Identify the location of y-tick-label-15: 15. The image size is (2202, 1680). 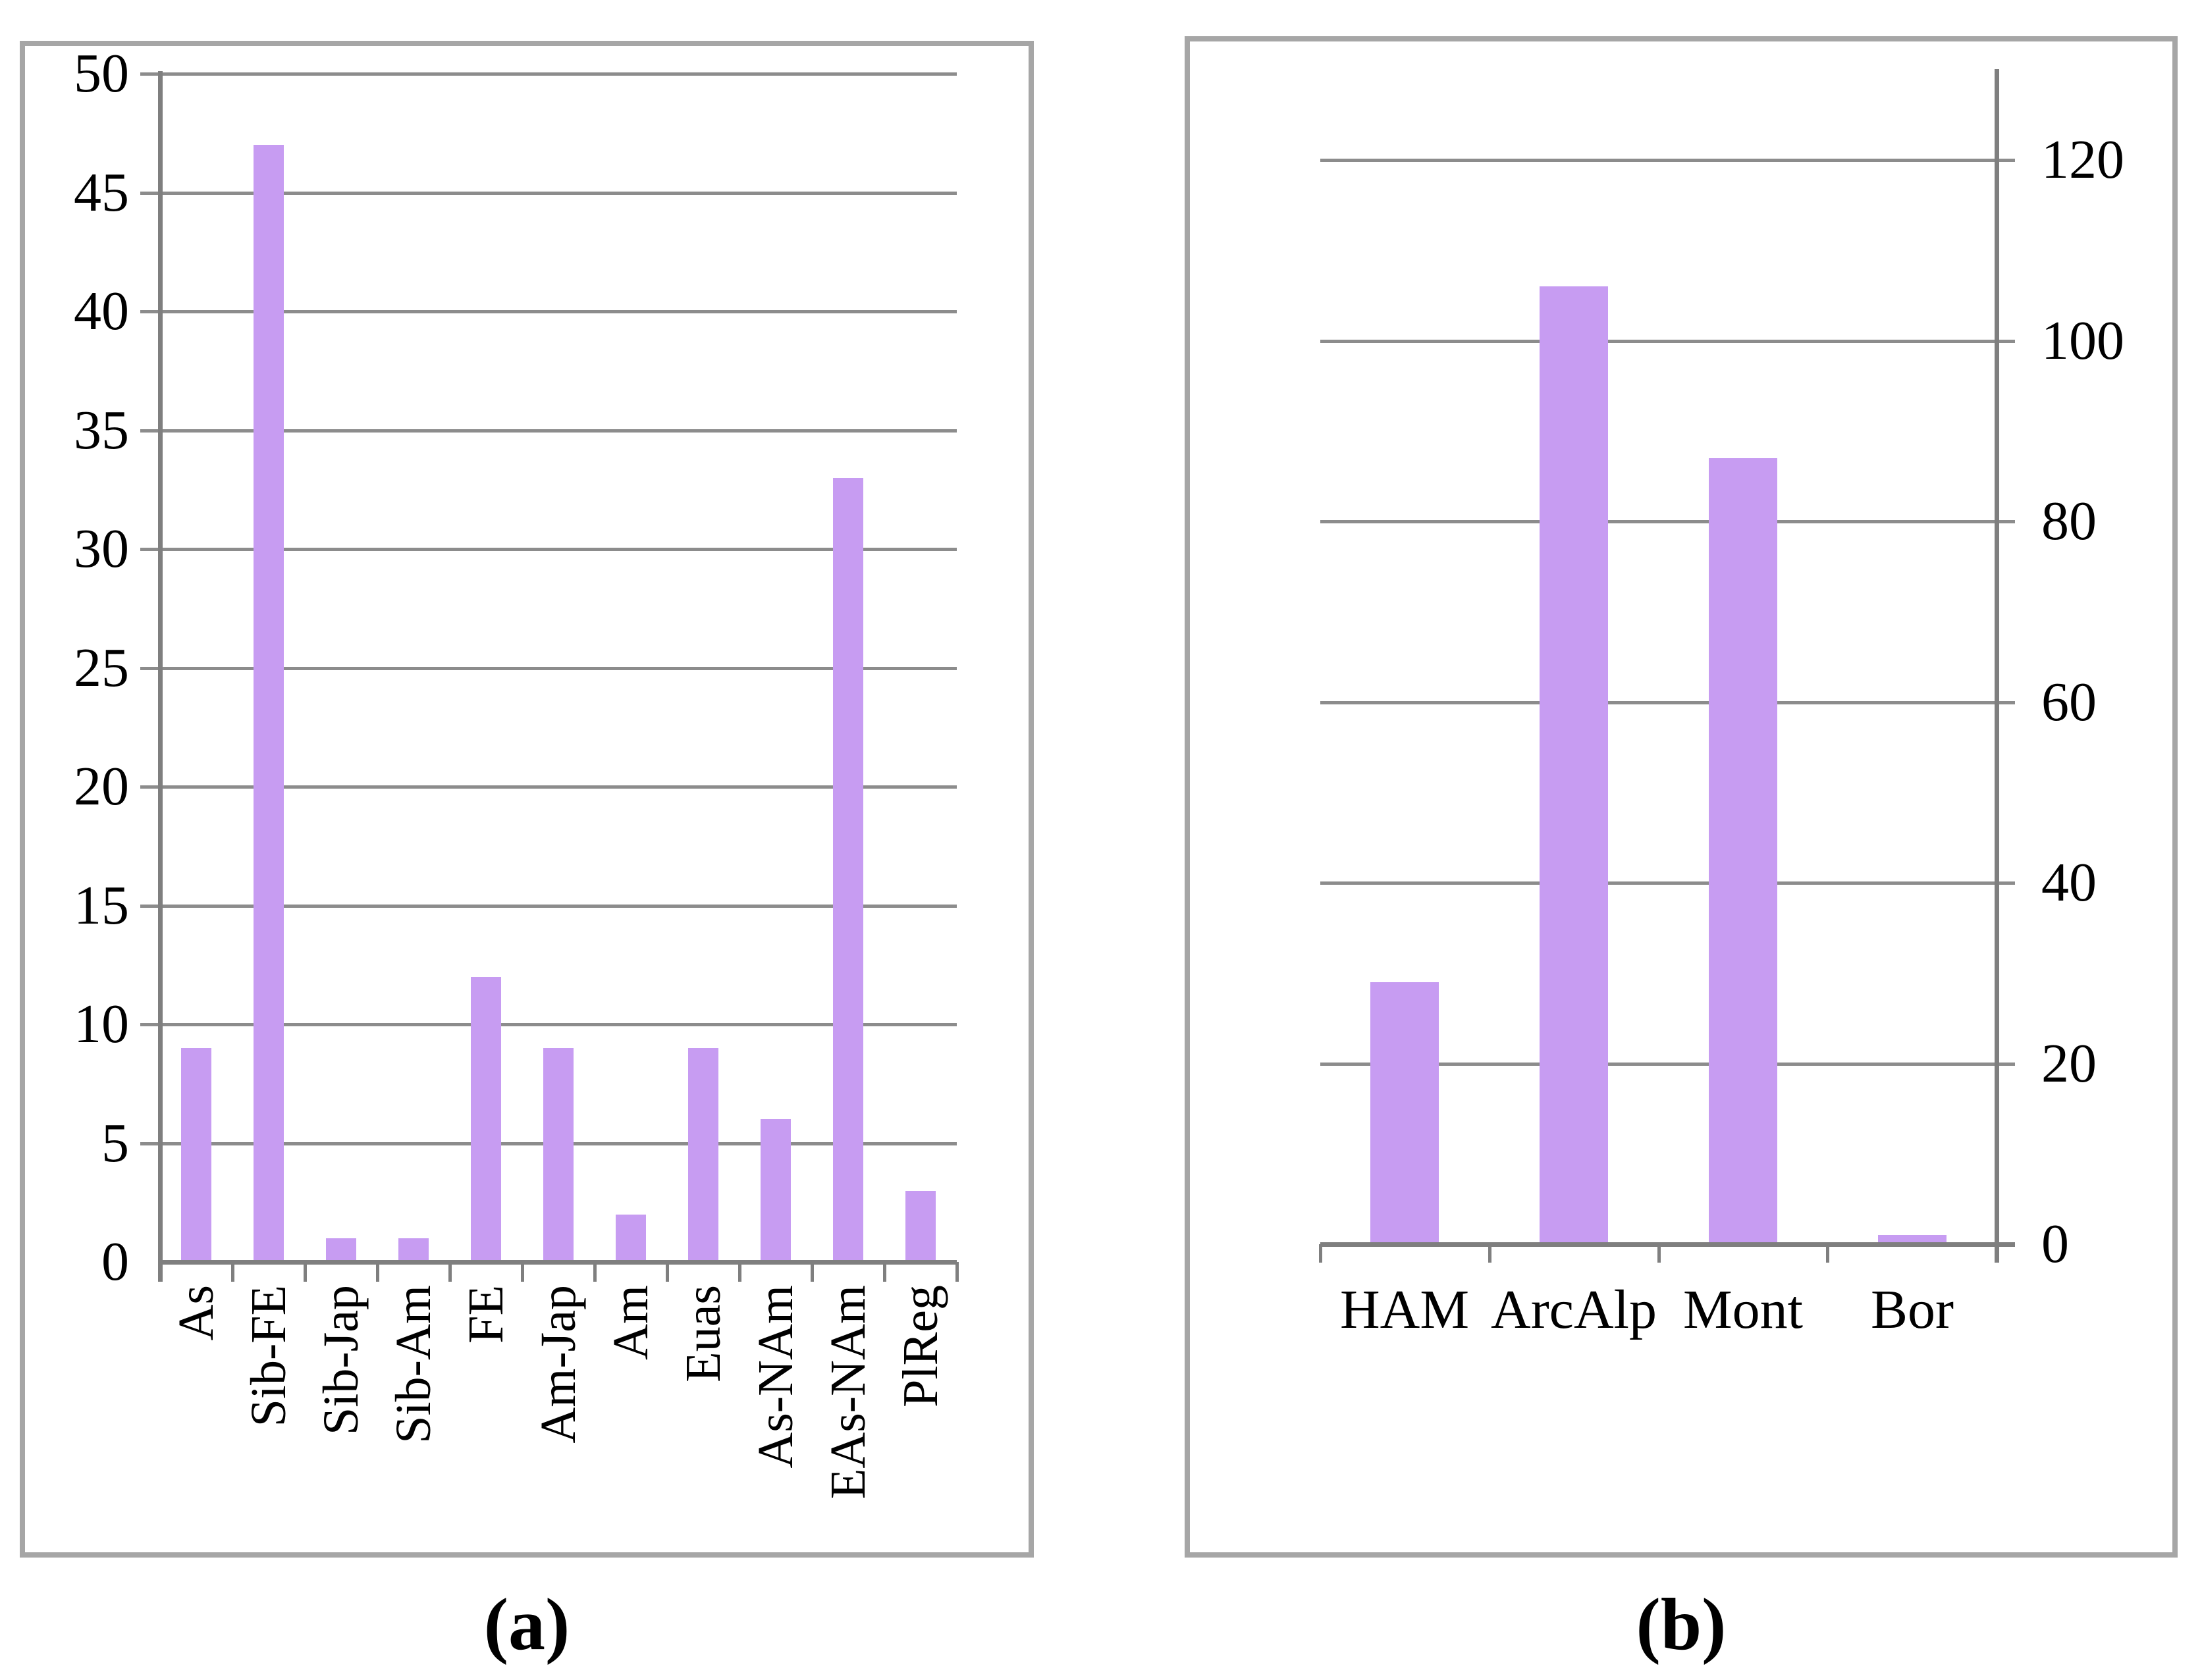
(101, 905).